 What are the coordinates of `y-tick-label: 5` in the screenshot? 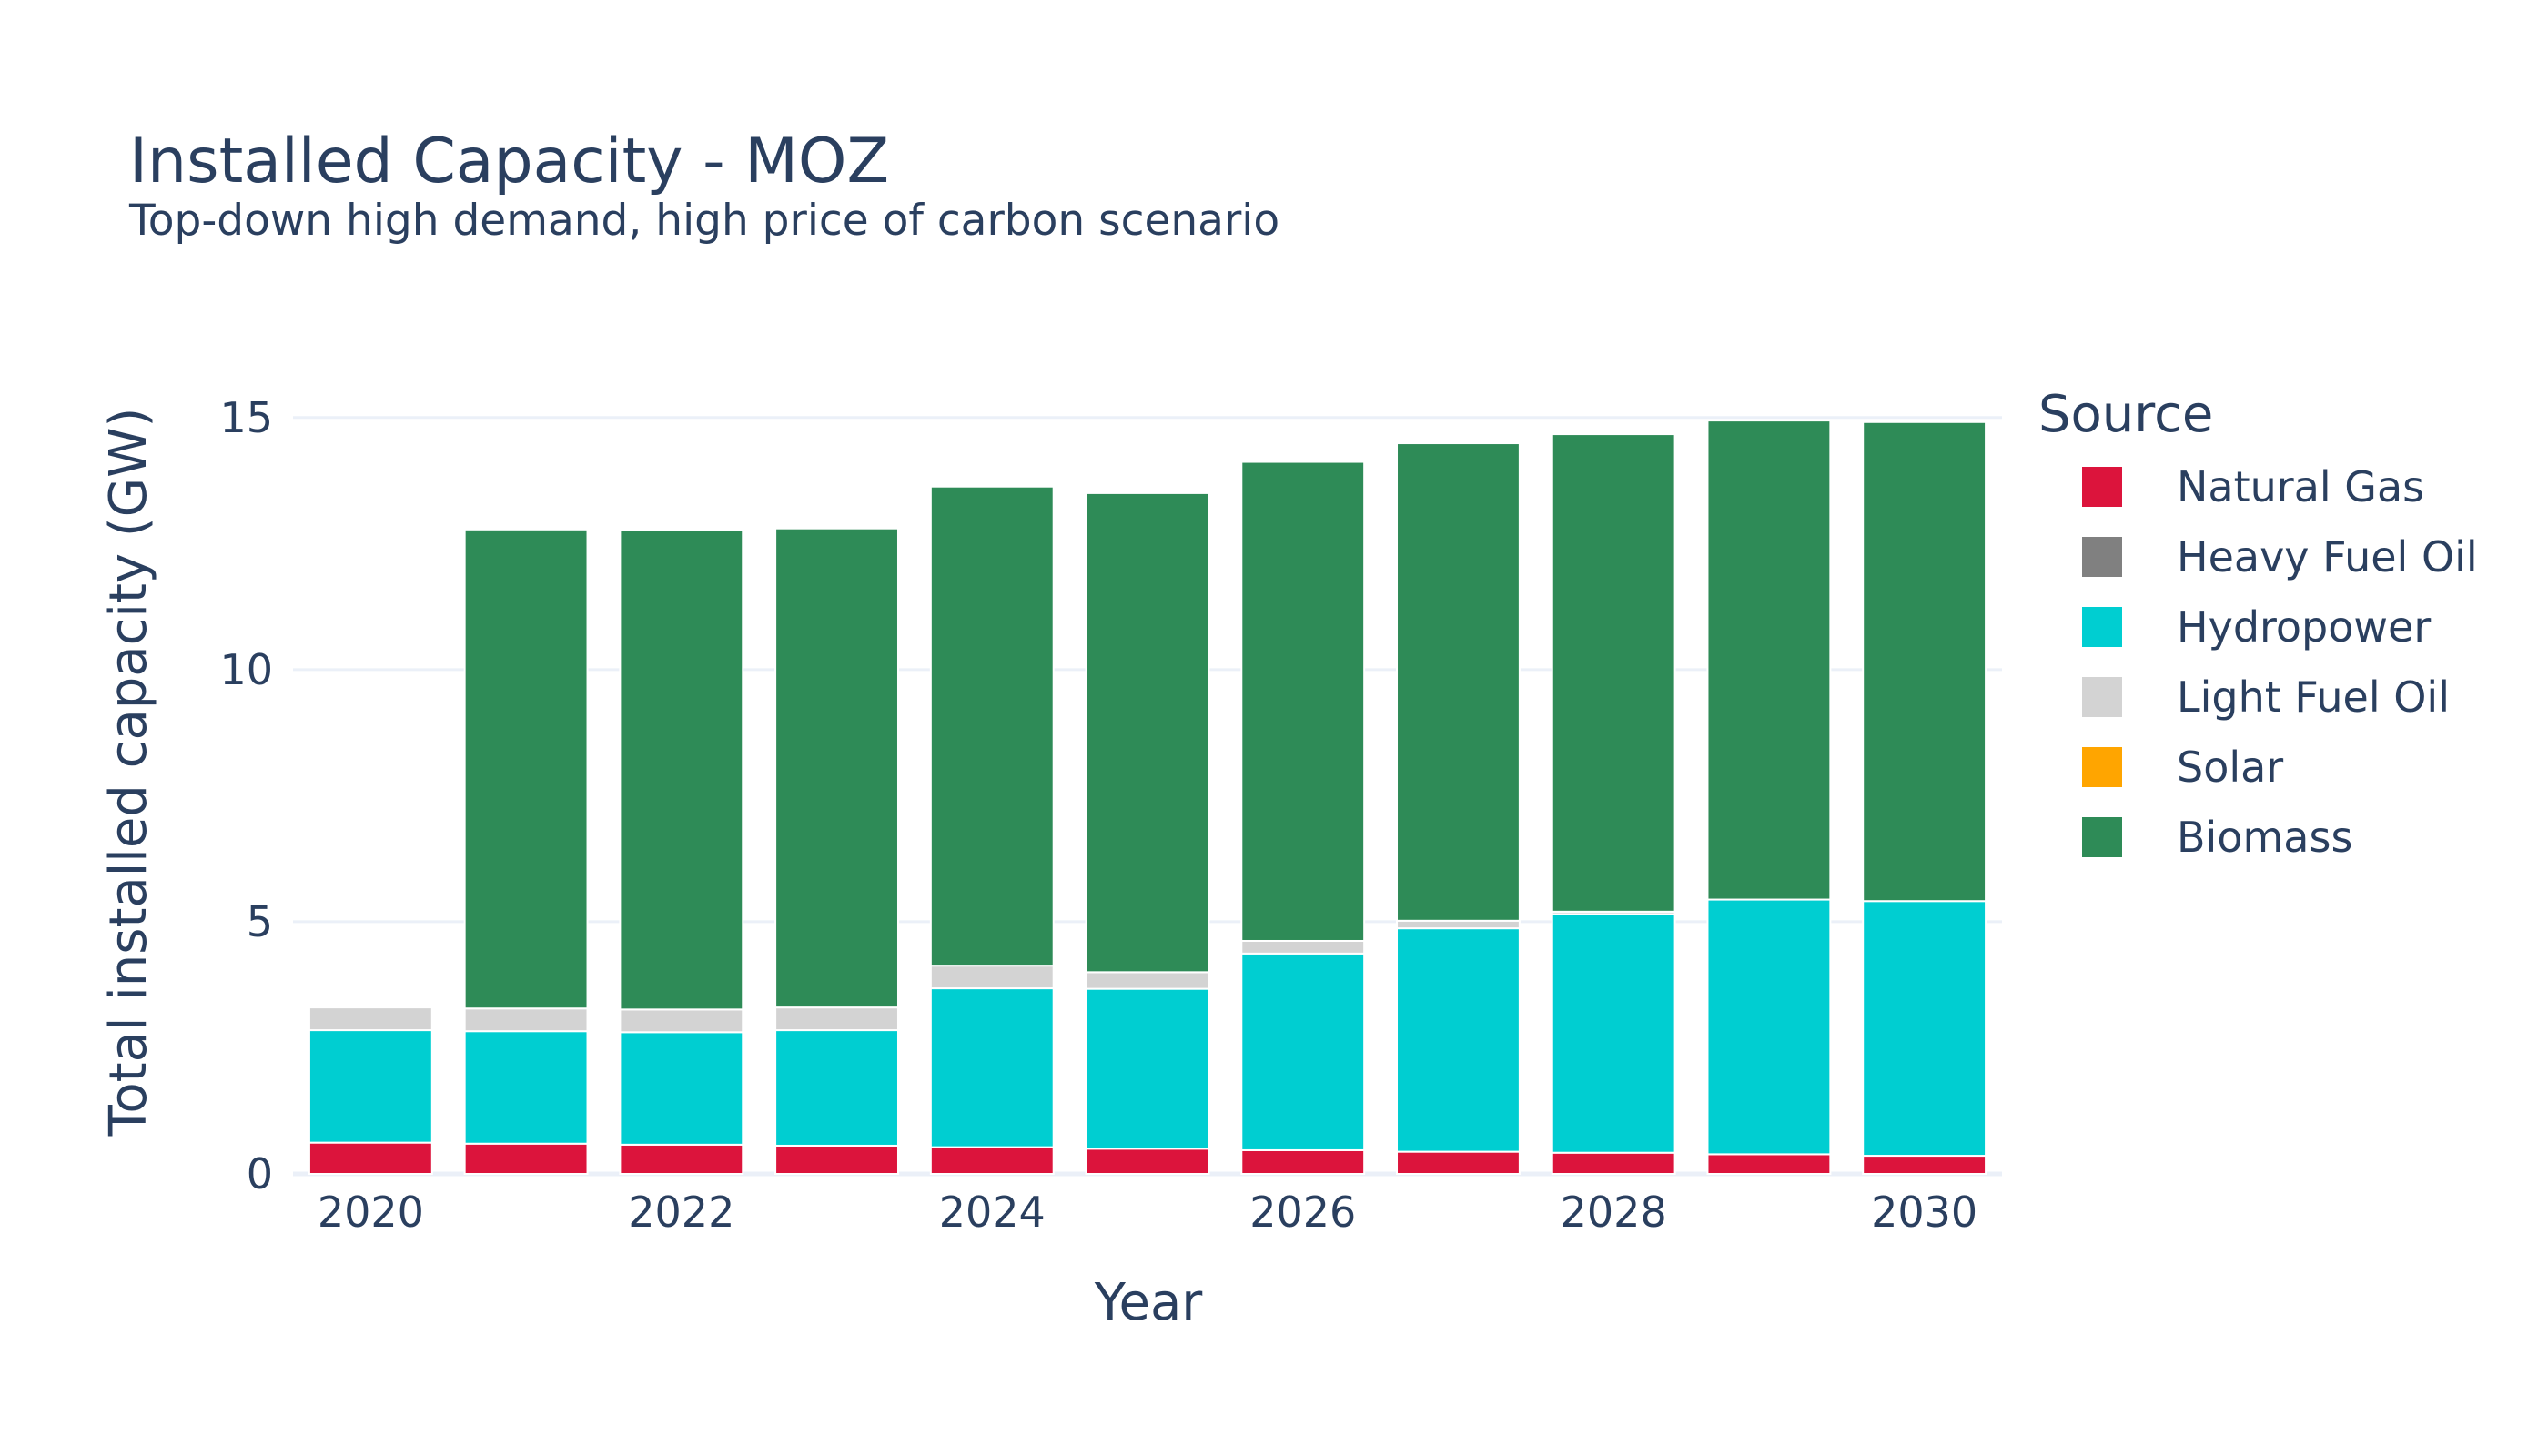 It's located at (260, 922).